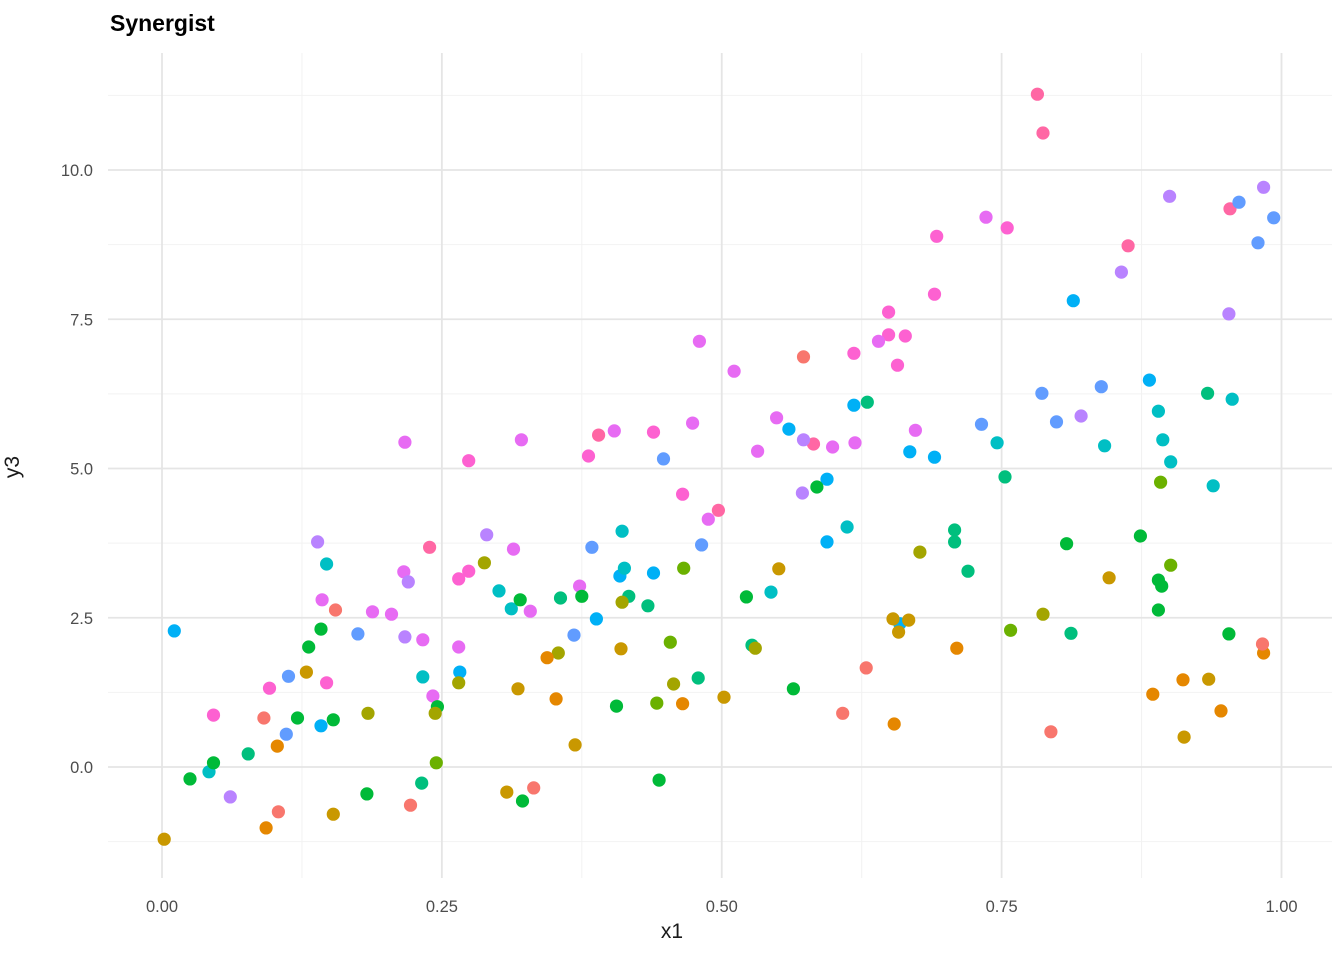  What do you see at coordinates (162, 23) in the screenshot?
I see `chart-title: Synergist` at bounding box center [162, 23].